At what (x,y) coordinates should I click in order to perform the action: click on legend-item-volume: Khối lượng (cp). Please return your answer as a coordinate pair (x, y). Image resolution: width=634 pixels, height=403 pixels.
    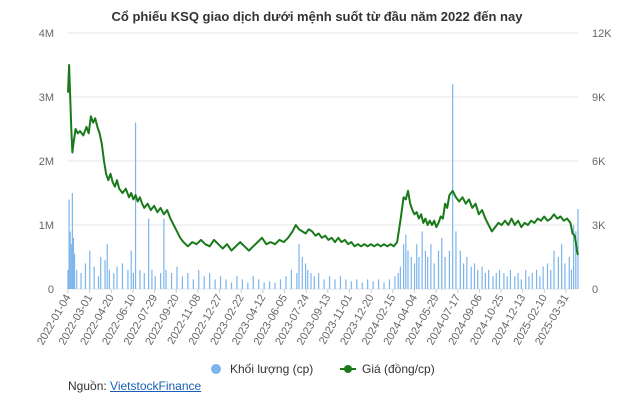
    Looking at the image, I should click on (262, 369).